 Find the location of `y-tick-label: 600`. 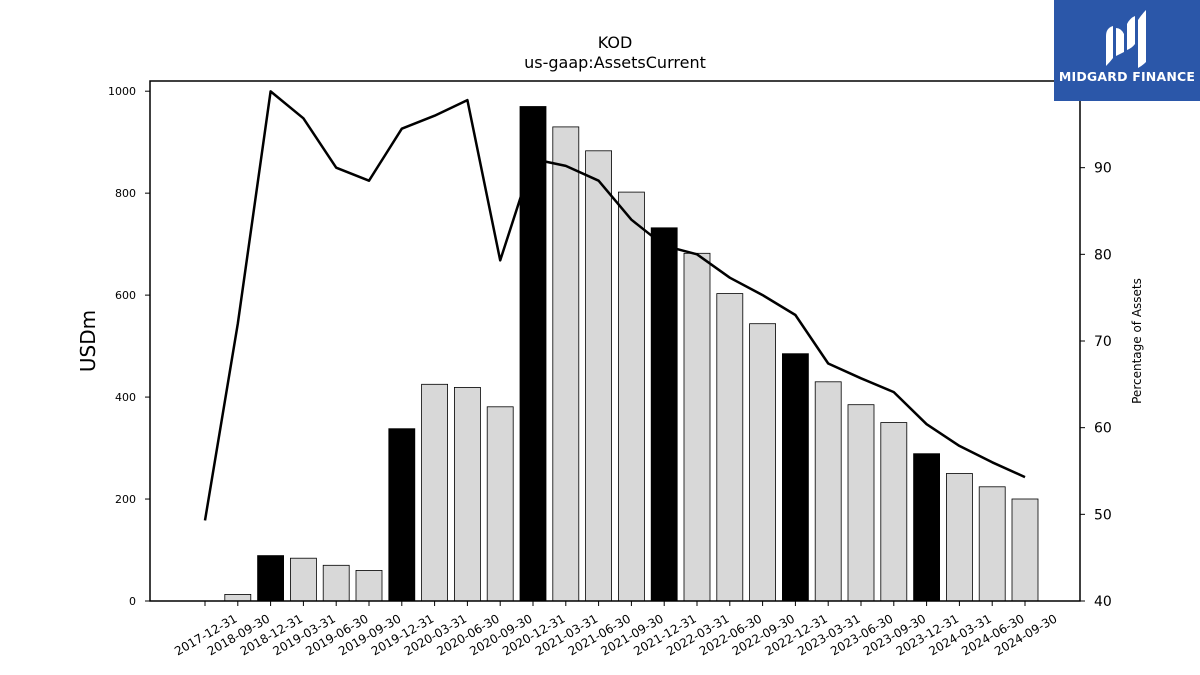

y-tick-label: 600 is located at coordinates (125, 295).